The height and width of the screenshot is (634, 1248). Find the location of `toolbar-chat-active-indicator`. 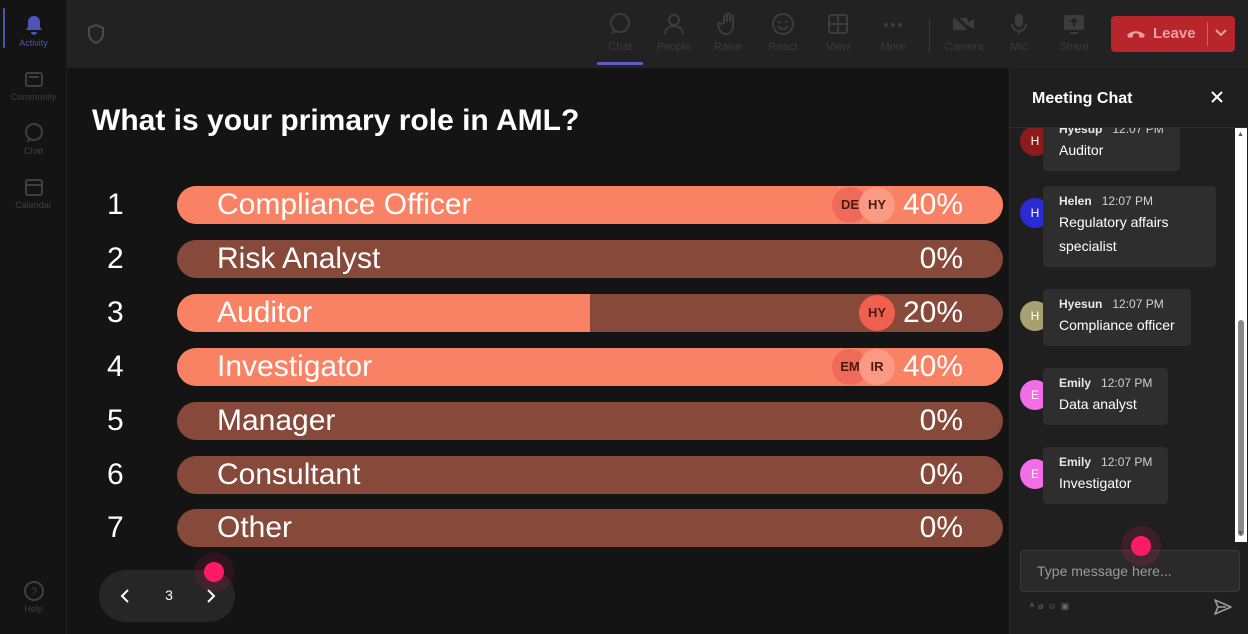

toolbar-chat-active-indicator is located at coordinates (620, 63).